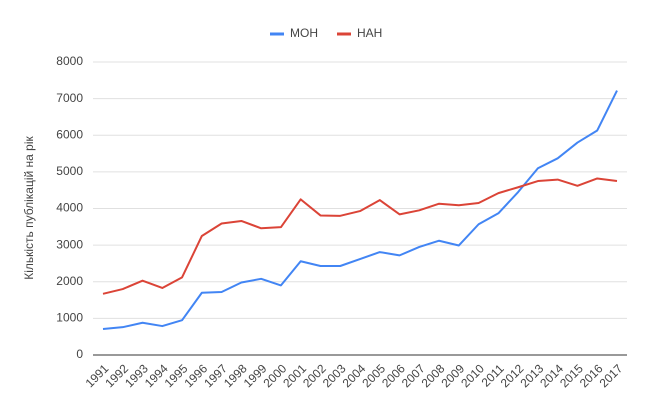  I want to click on y-tick-label: 7000, so click(69, 98).